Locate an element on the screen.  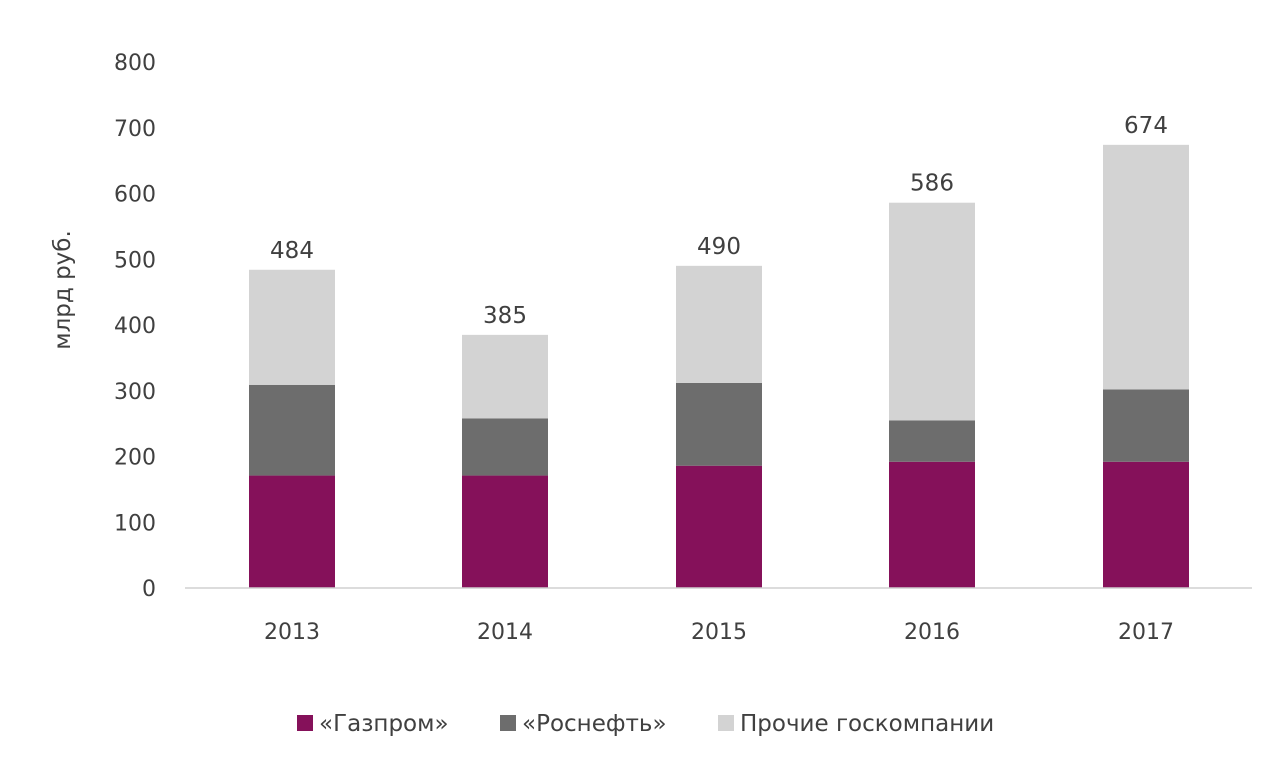
total-label: 484 is located at coordinates (292, 251).